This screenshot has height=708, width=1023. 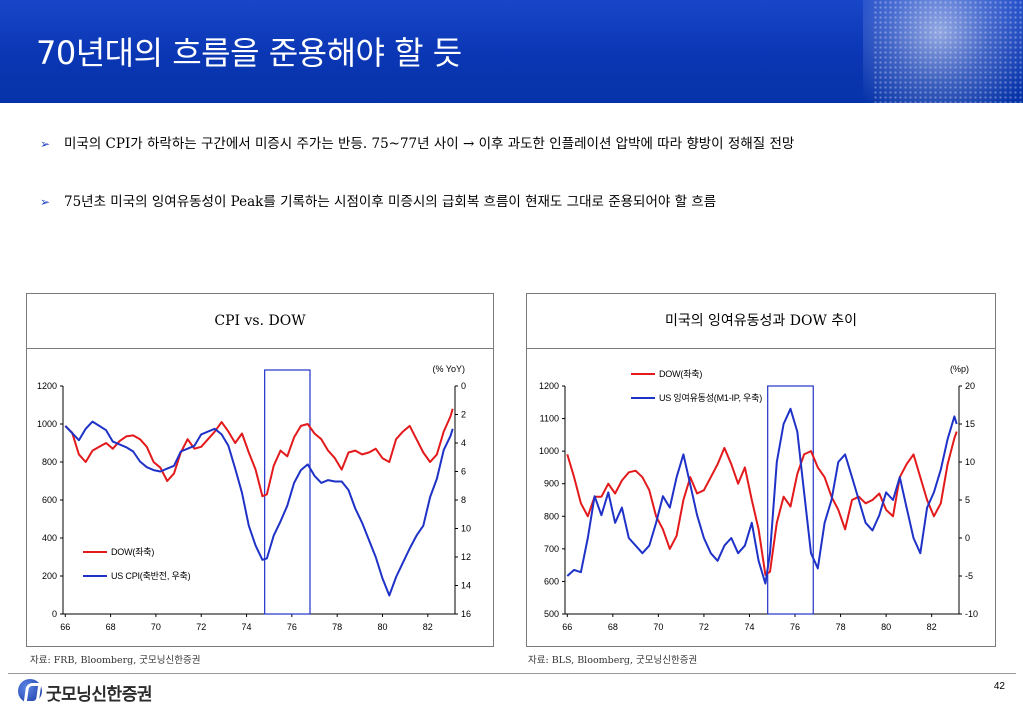 I want to click on company-logo: 굿모닝신한증권, so click(x=113, y=692).